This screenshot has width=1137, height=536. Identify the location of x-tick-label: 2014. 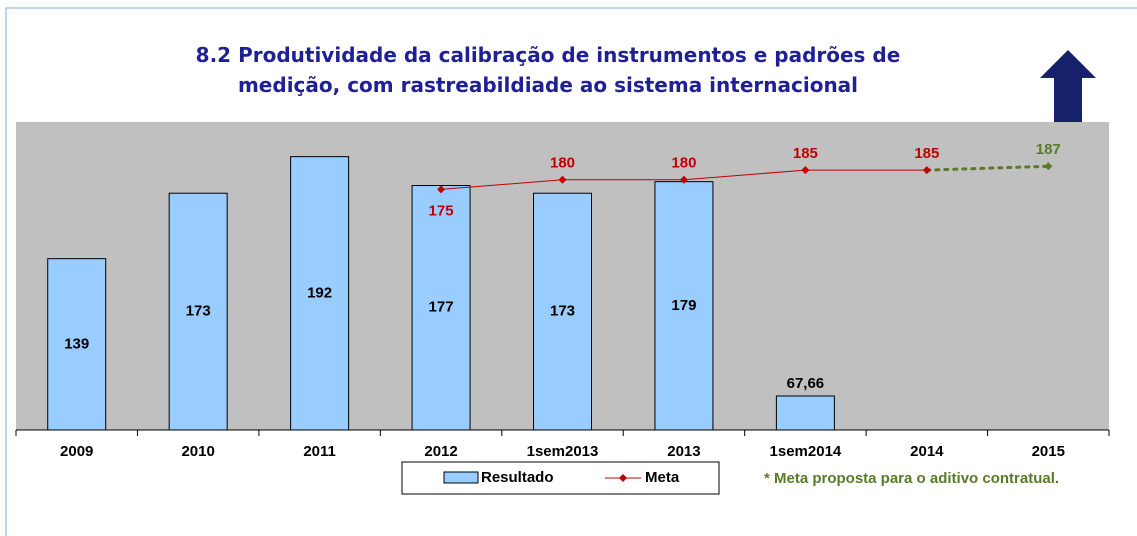
(927, 451).